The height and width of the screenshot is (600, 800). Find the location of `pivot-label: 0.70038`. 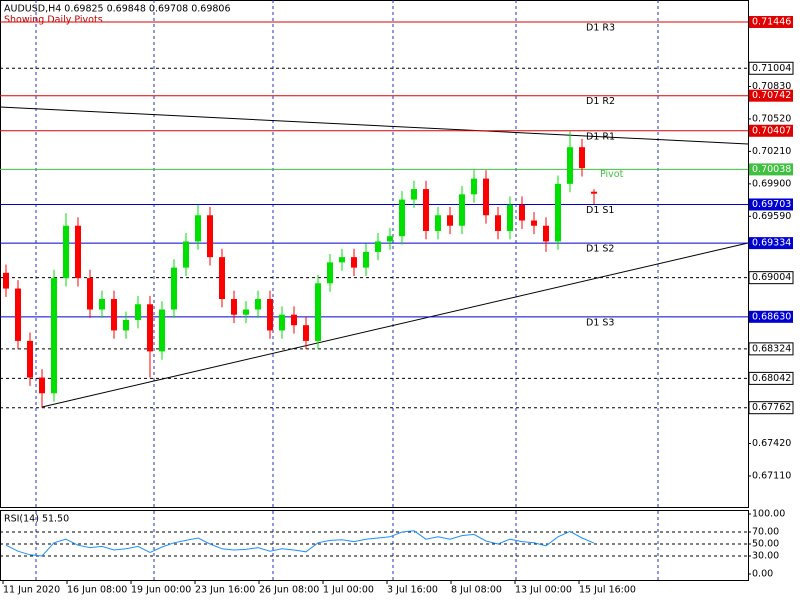

pivot-label: 0.70038 is located at coordinates (771, 169).